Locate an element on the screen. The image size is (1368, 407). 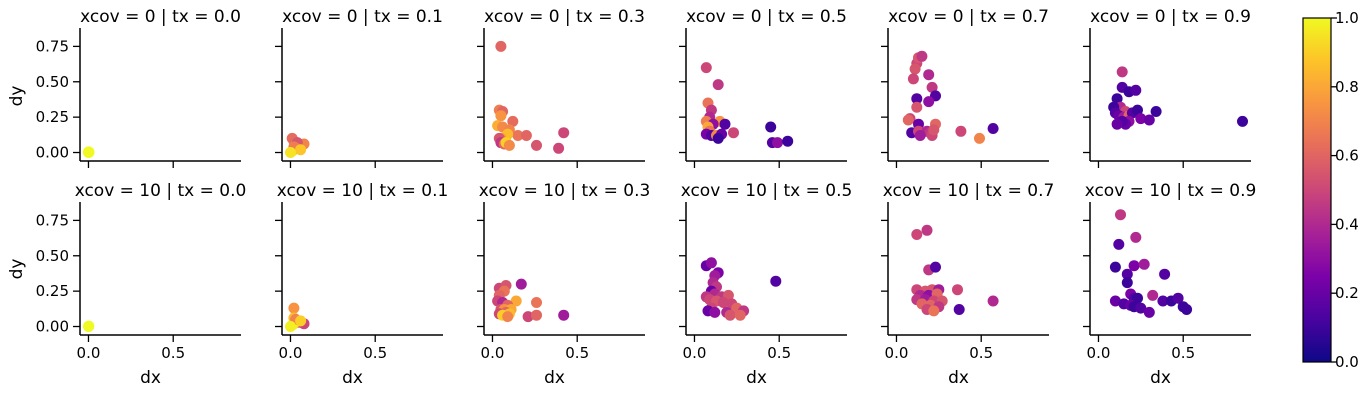
colorbar-tick-label: 0.6 is located at coordinates (1347, 156).